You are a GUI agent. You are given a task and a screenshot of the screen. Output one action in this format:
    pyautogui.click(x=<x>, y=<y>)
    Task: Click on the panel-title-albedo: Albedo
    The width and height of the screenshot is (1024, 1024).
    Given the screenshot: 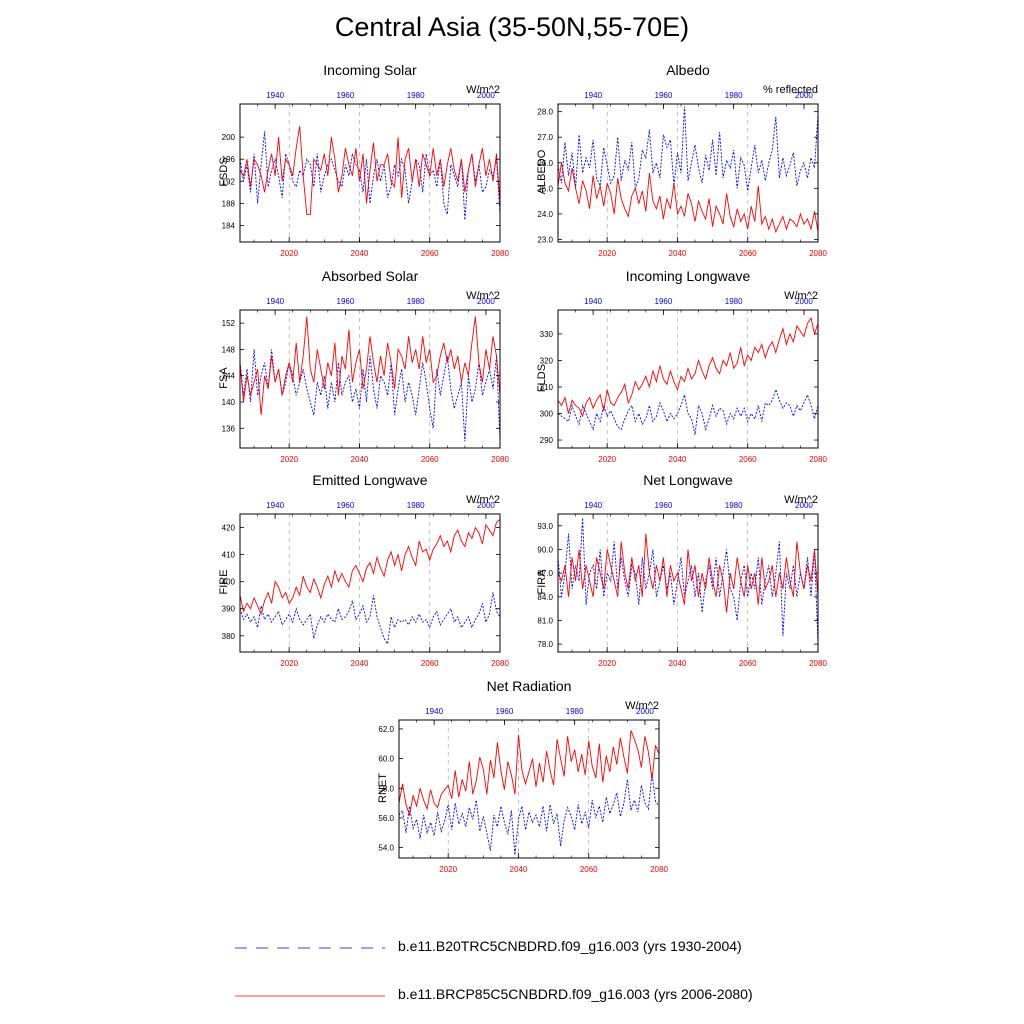 What is the action you would take?
    pyautogui.click(x=688, y=70)
    